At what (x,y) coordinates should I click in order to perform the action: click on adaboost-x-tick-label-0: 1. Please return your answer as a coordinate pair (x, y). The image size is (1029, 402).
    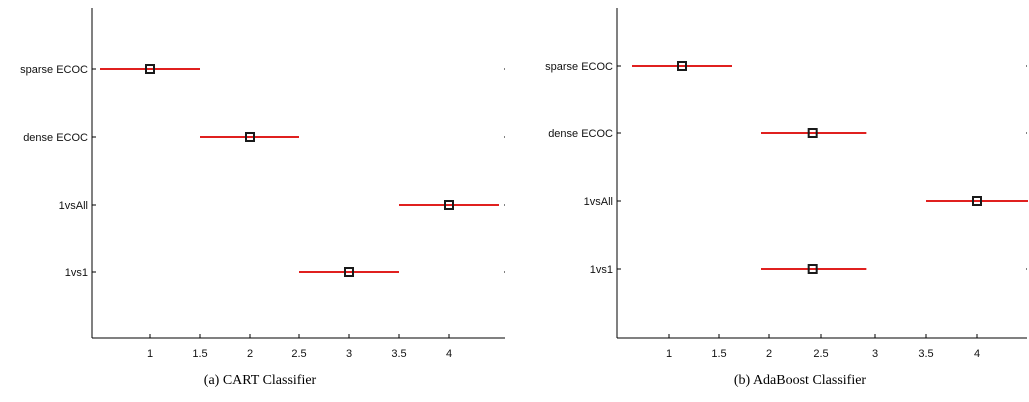
    Looking at the image, I should click on (669, 354).